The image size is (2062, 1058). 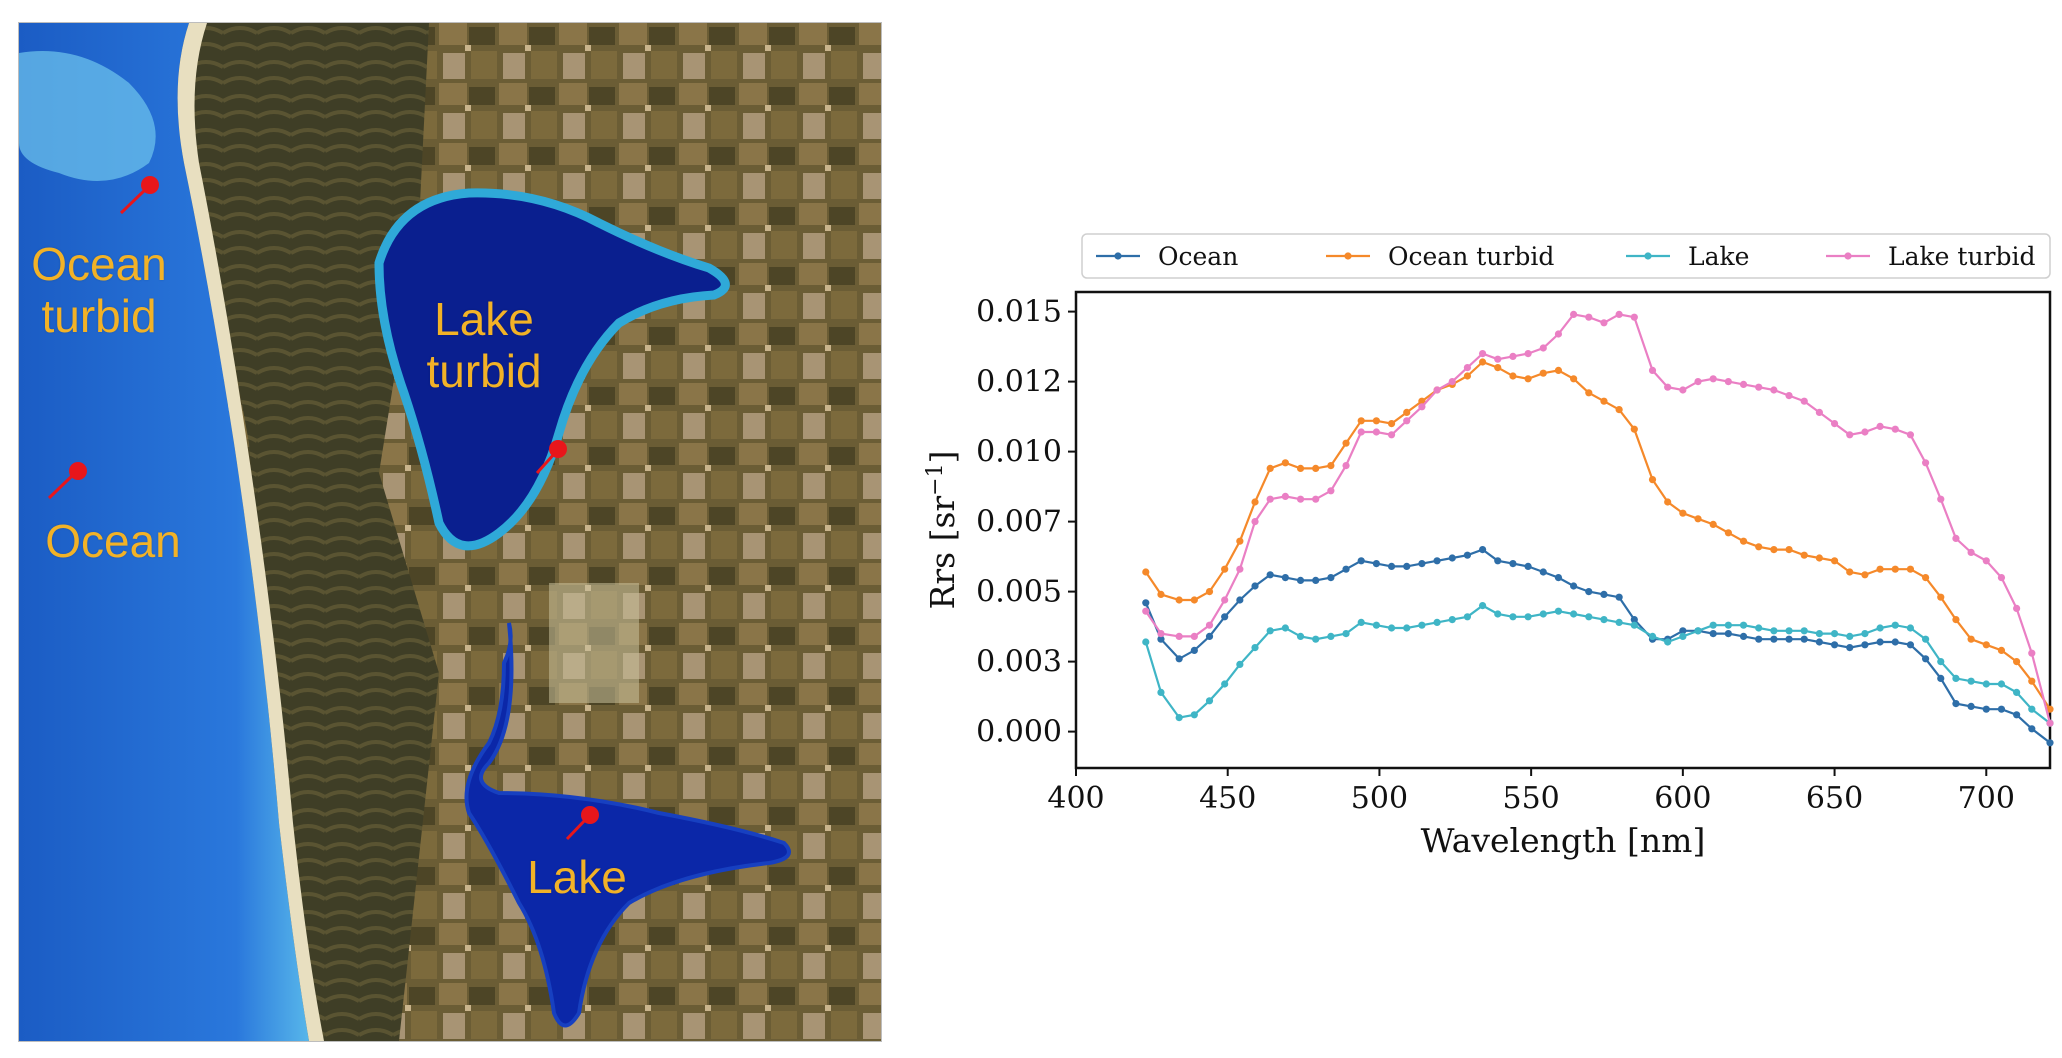 I want to click on y-tick-label: 0.000, so click(x=1019, y=732).